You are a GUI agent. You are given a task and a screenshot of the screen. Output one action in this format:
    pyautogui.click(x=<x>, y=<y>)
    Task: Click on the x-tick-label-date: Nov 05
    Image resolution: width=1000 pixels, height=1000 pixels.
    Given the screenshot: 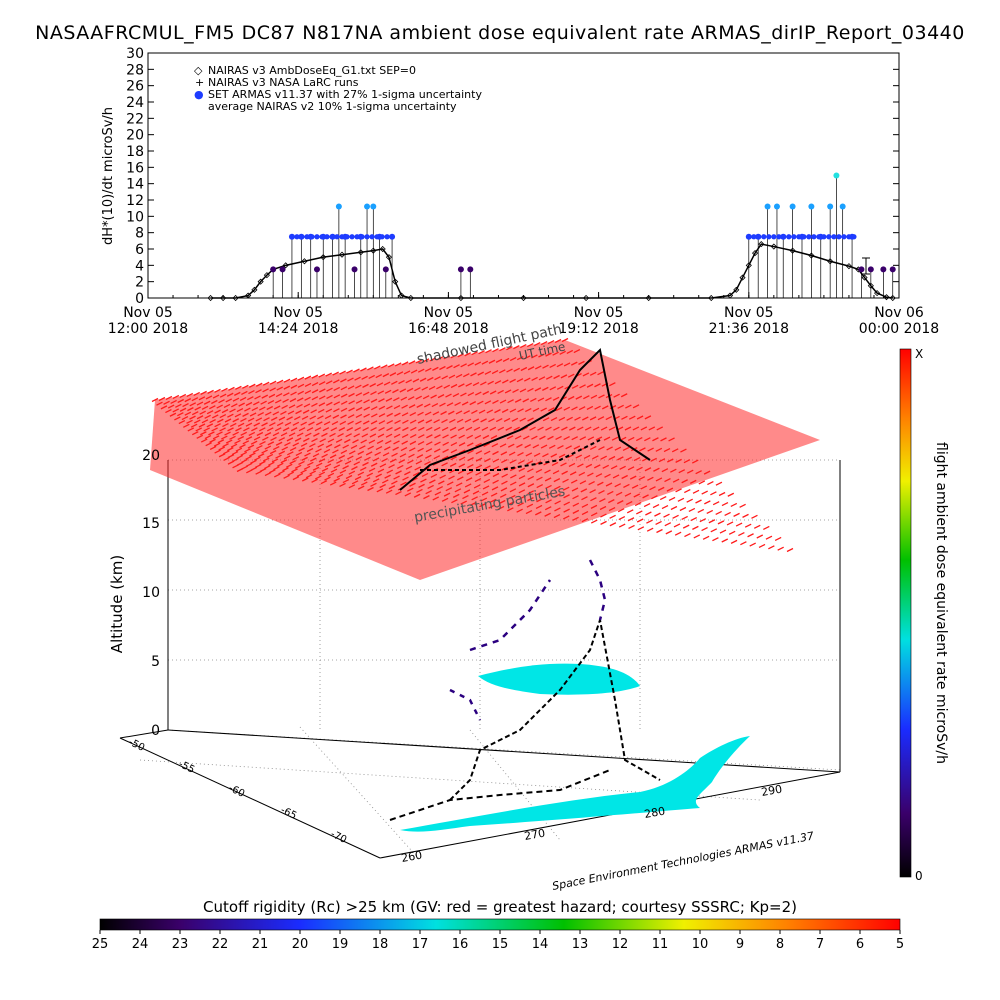 What is the action you would take?
    pyautogui.click(x=148, y=313)
    